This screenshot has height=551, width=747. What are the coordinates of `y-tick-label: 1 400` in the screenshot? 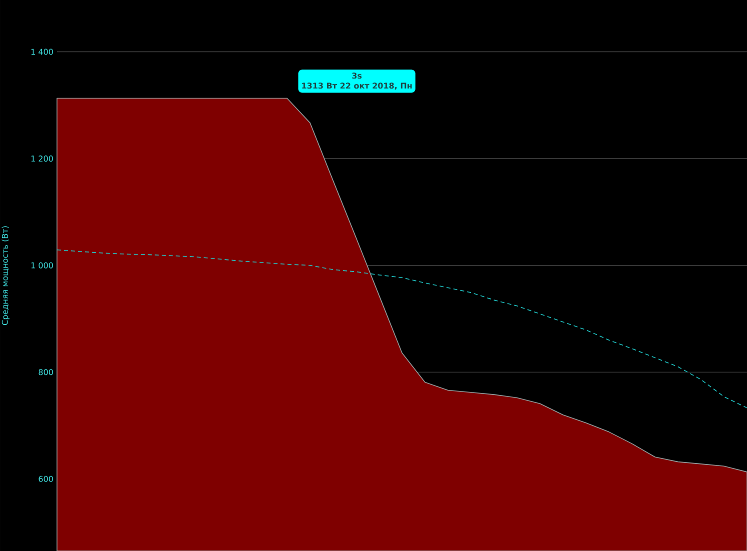 It's located at (42, 51).